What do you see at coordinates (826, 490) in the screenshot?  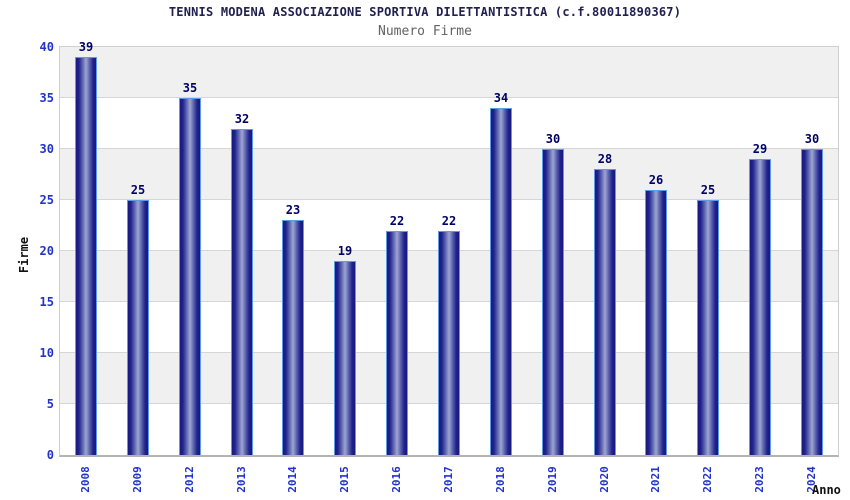 I see `x-axis-title: Anno` at bounding box center [826, 490].